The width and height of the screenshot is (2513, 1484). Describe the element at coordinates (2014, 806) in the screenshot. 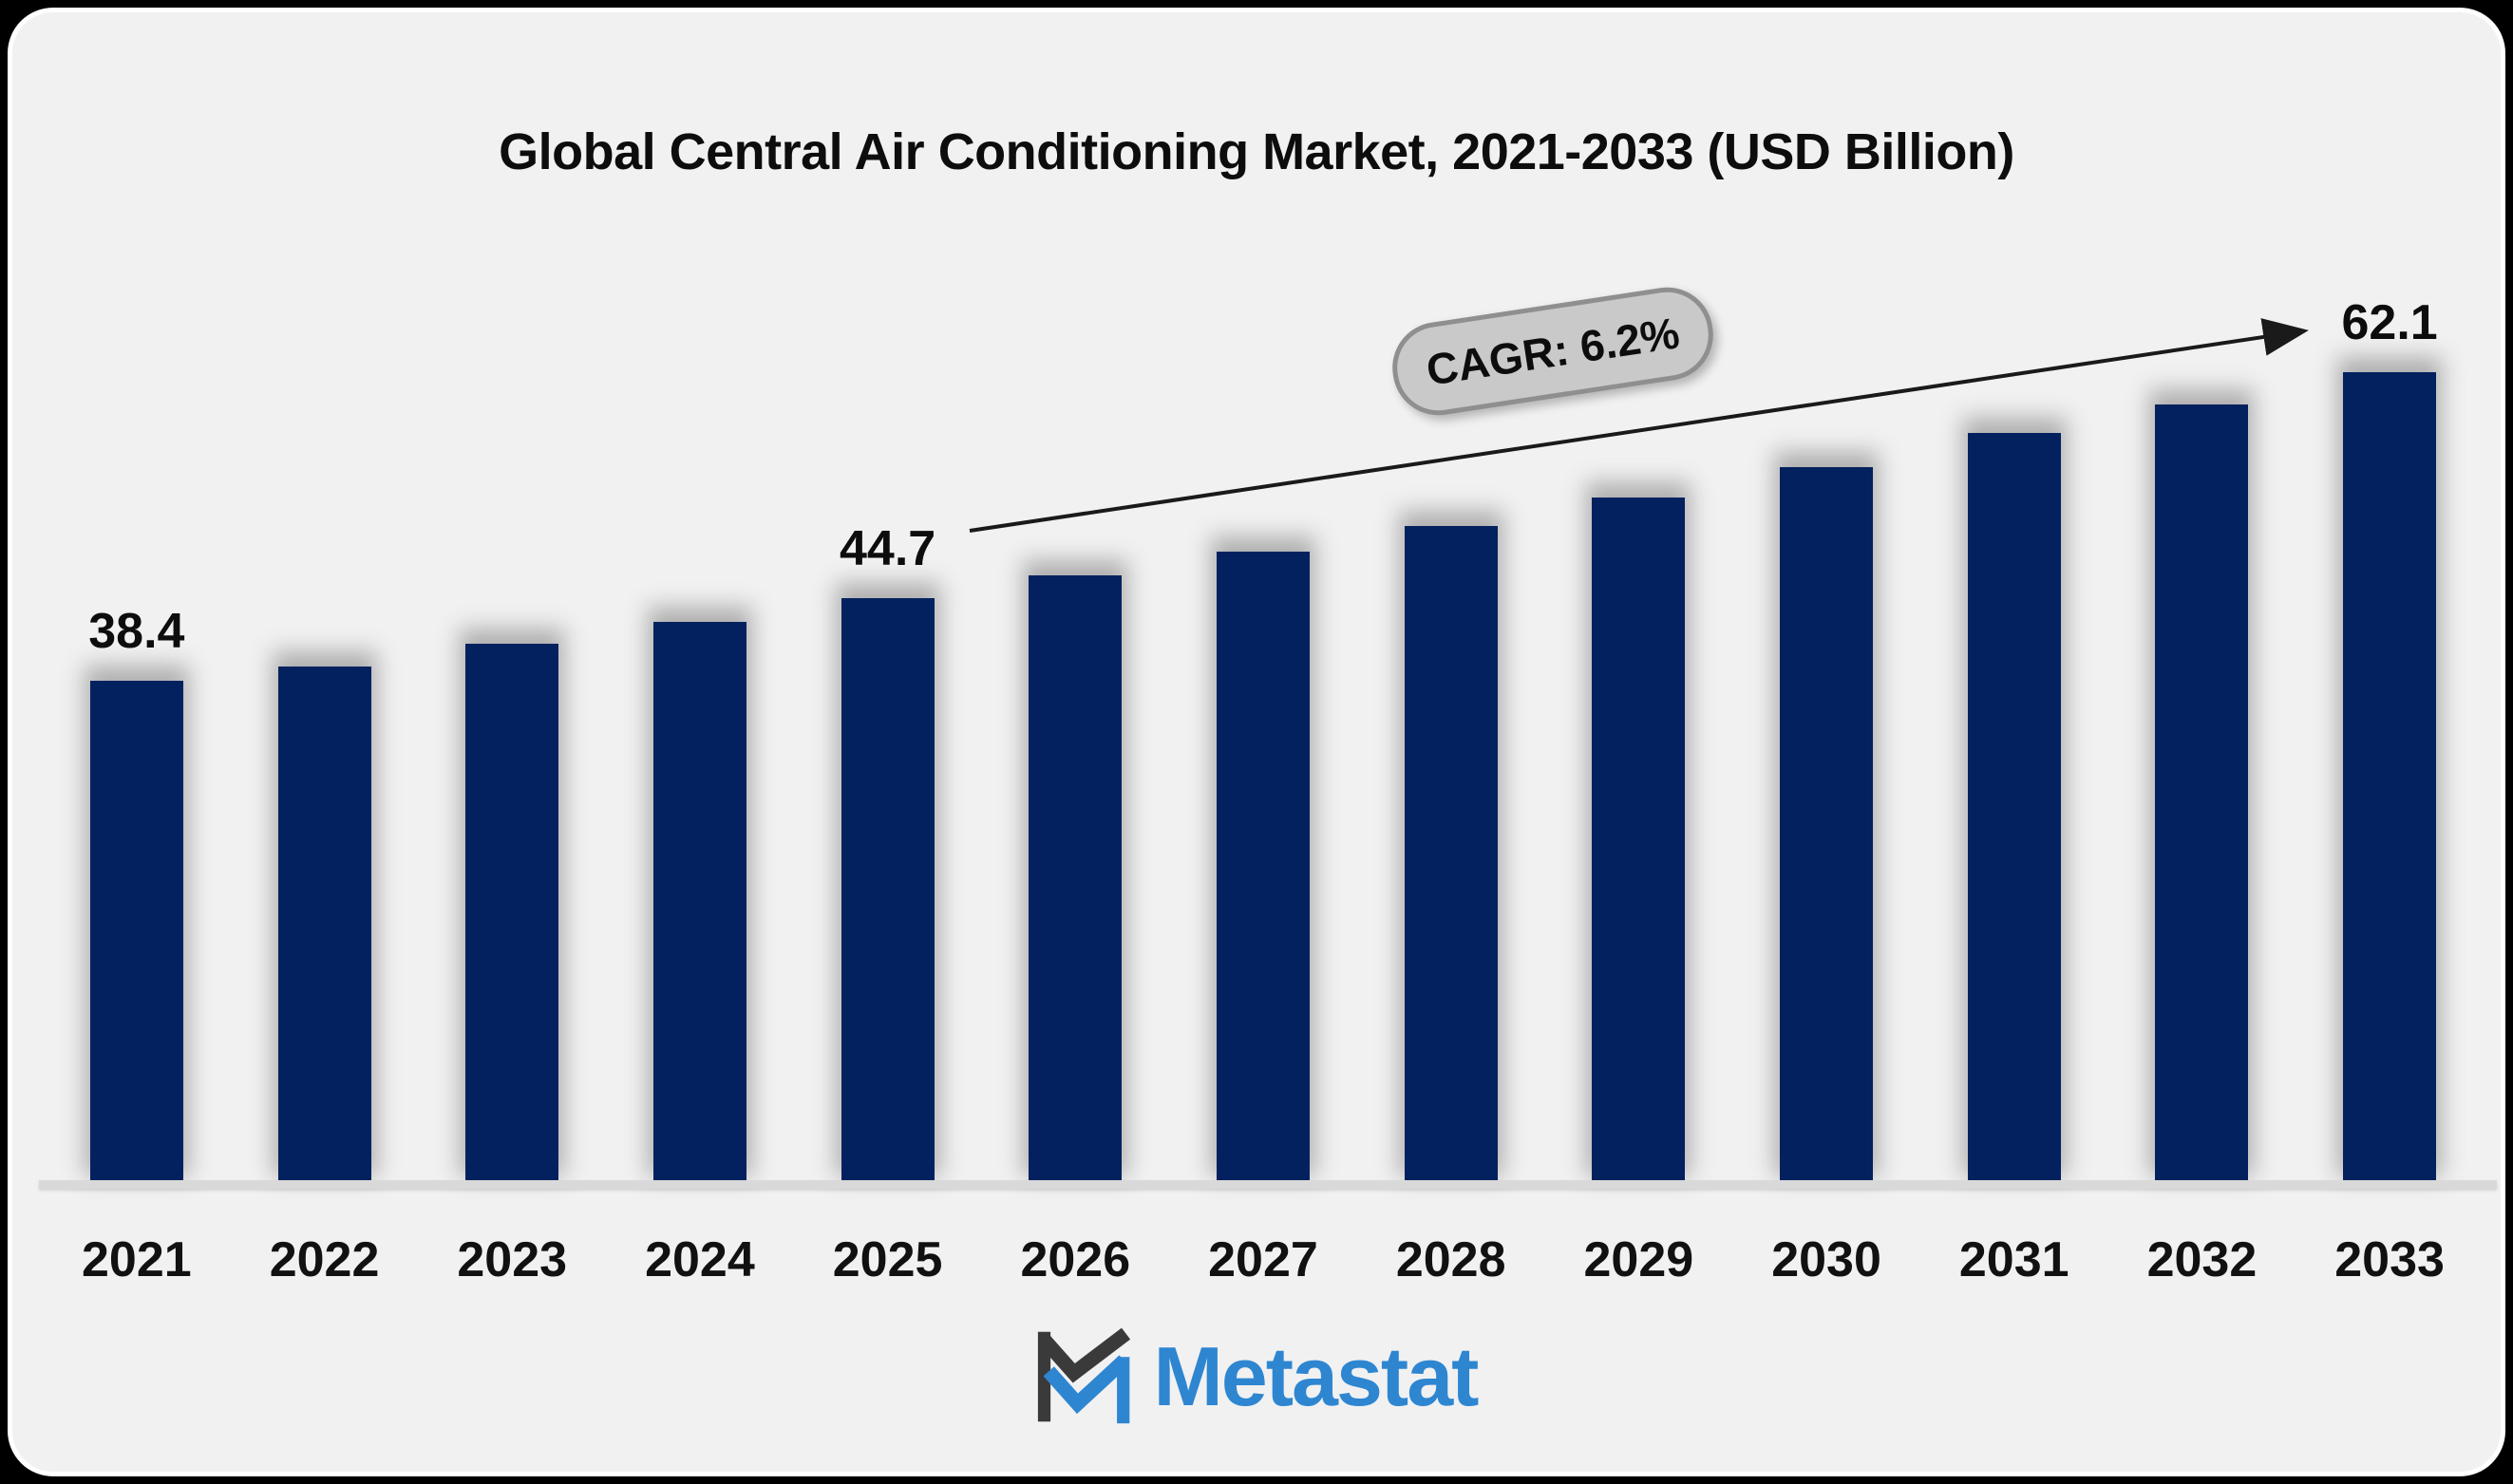

I see `bar-2031` at that location.